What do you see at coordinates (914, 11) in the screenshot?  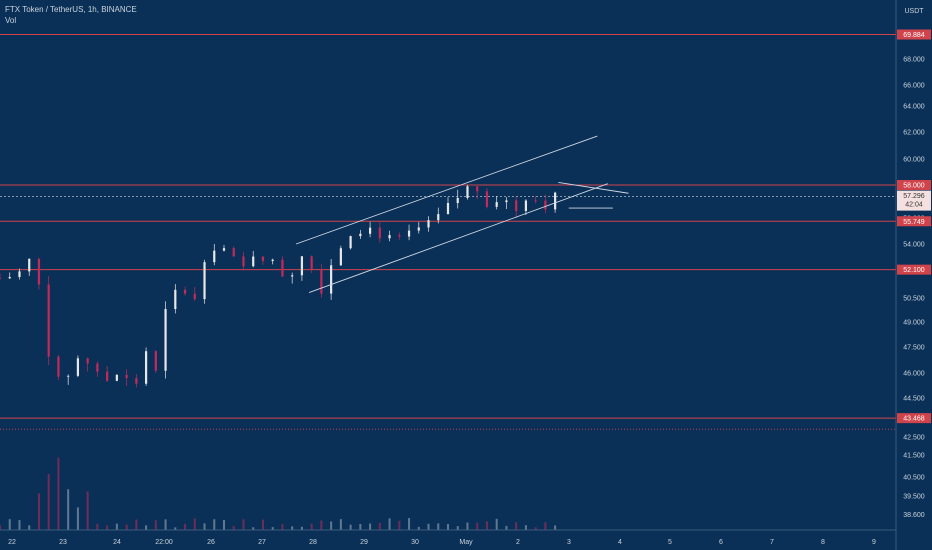 I see `currency-label: USDT` at bounding box center [914, 11].